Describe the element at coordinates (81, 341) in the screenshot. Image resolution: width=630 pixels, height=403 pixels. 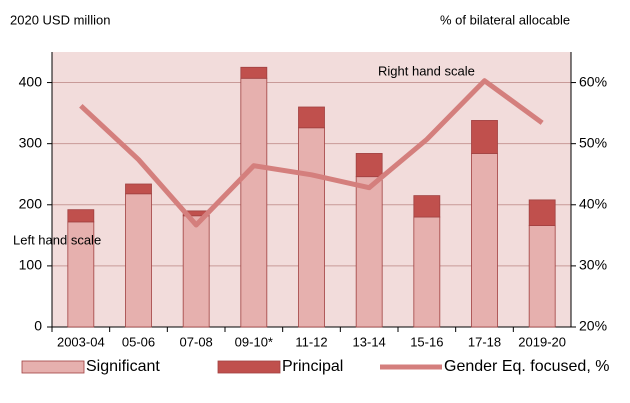
I see `x-tick-label: 2003-04` at that location.